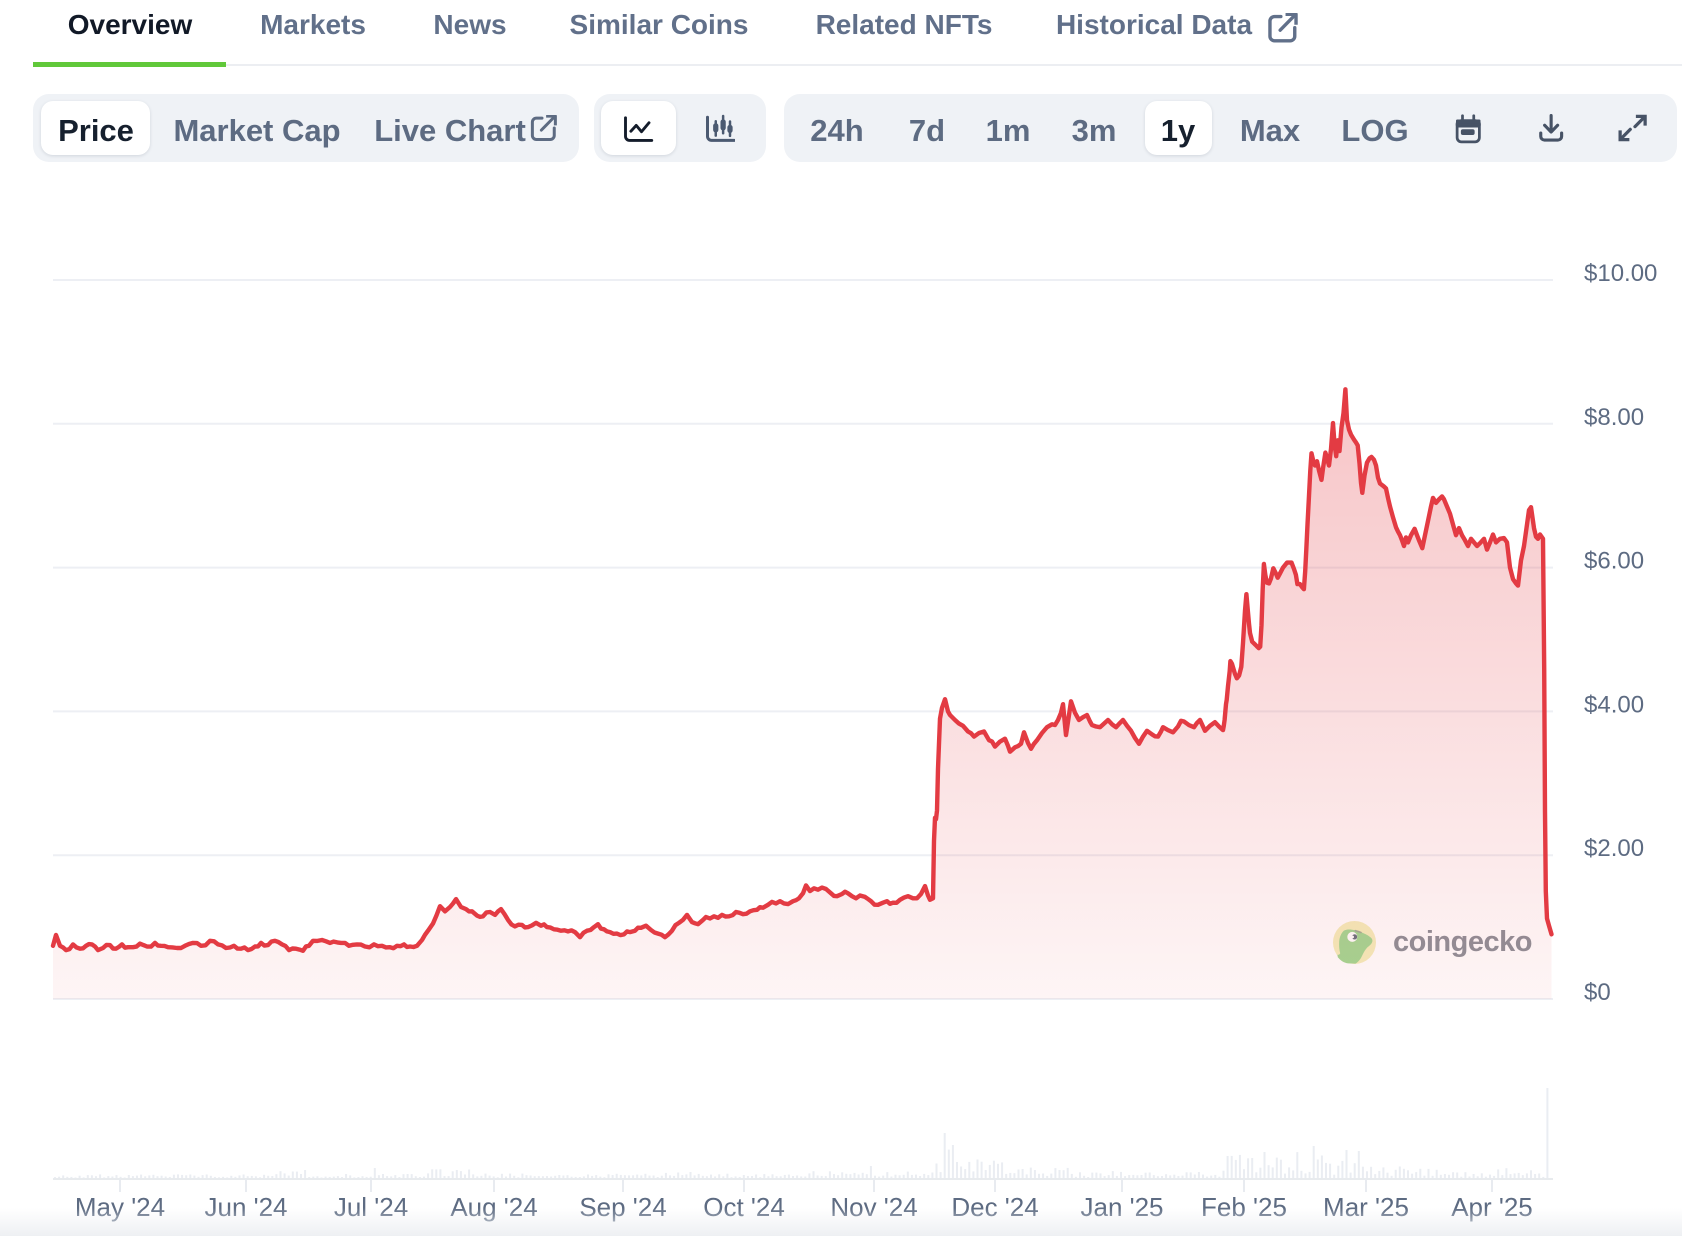  What do you see at coordinates (1614, 561) in the screenshot?
I see `svg-text: $6.00` at bounding box center [1614, 561].